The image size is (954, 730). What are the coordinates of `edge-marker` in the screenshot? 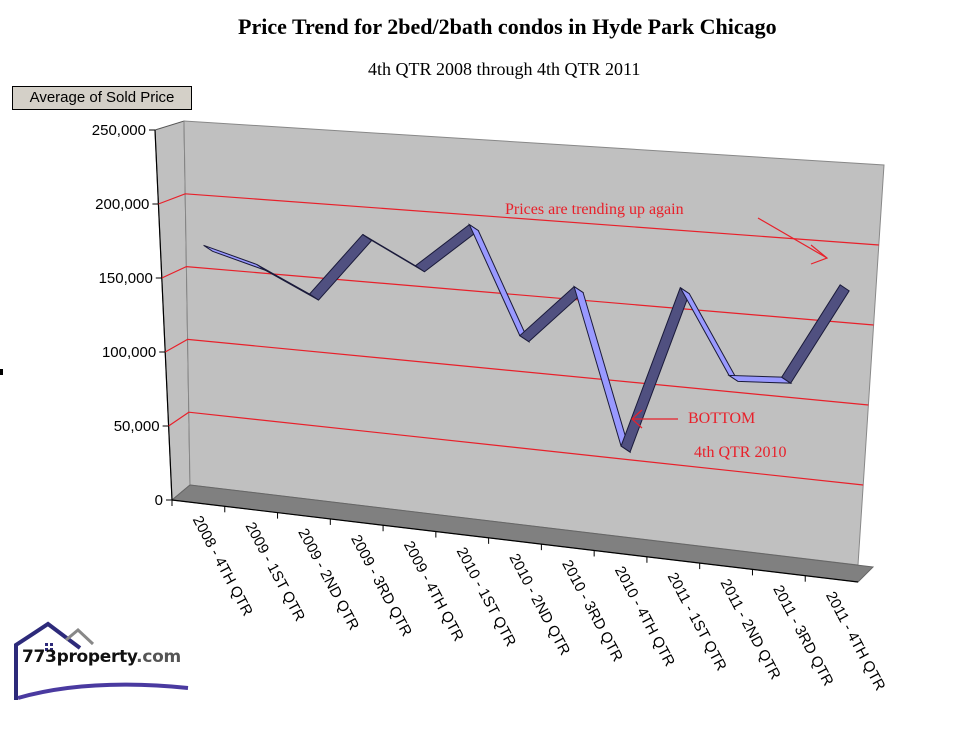 It's located at (1, 372).